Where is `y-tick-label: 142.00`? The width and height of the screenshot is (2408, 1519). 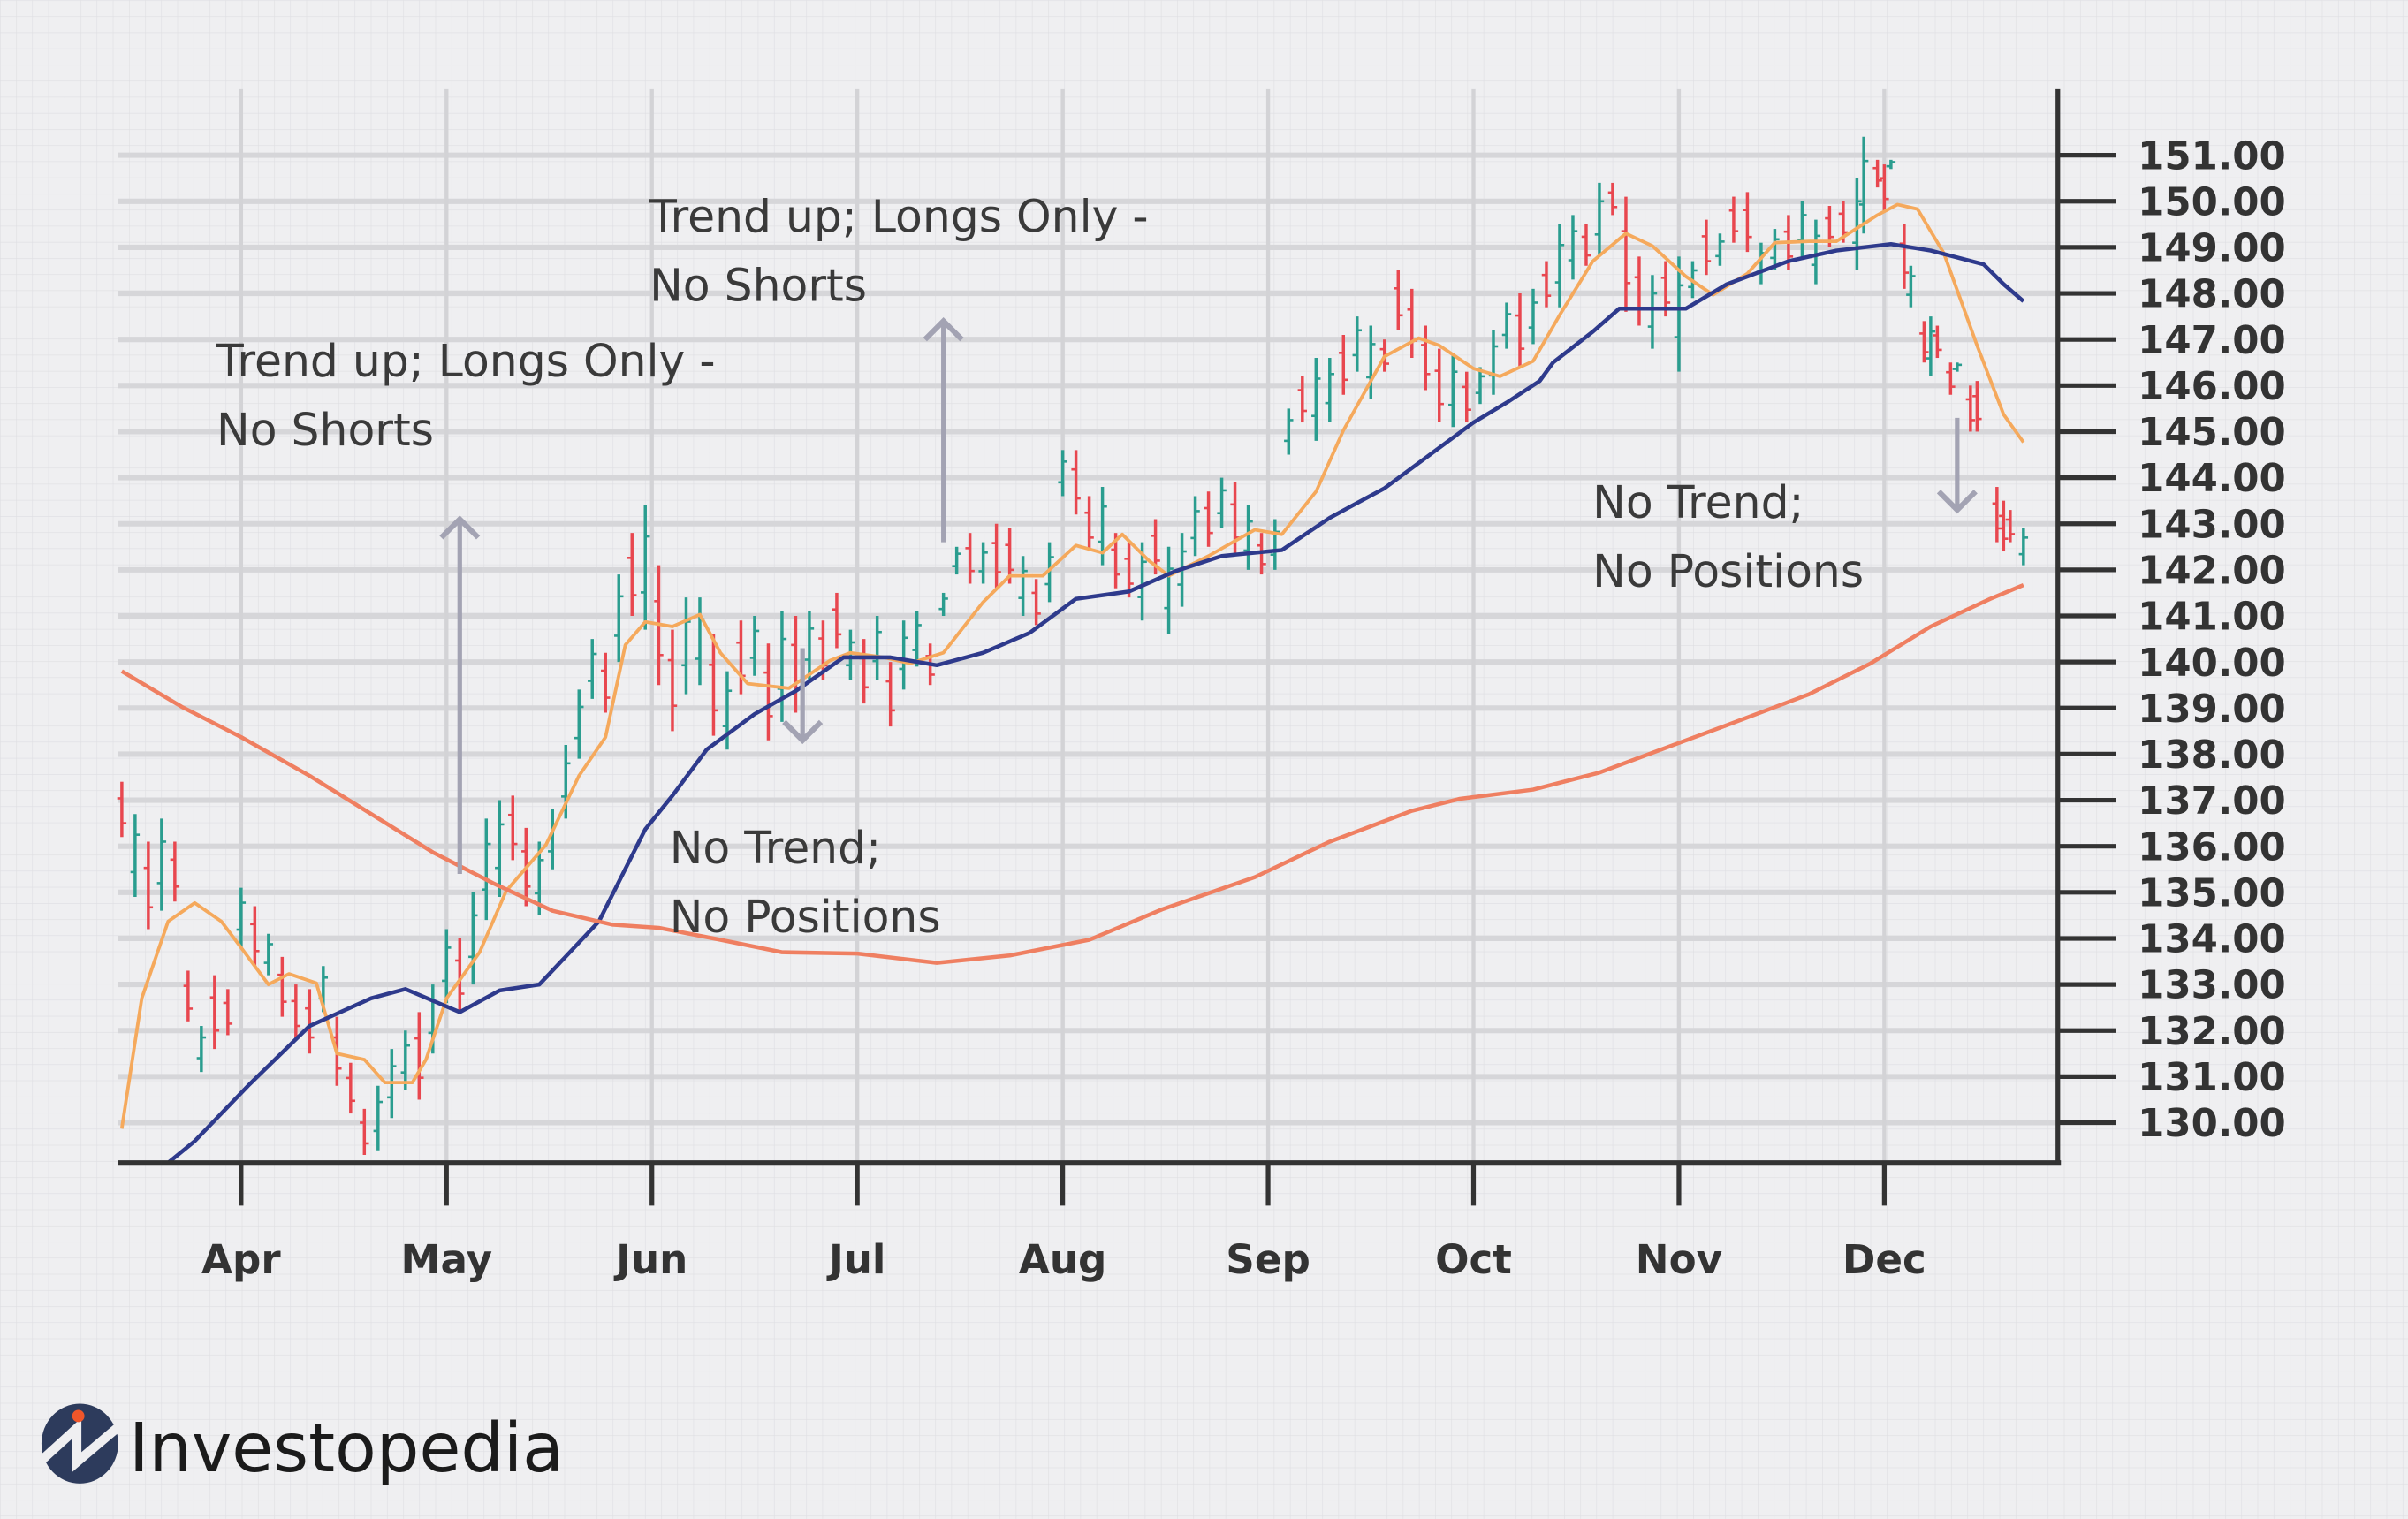 y-tick-label: 142.00 is located at coordinates (2212, 572).